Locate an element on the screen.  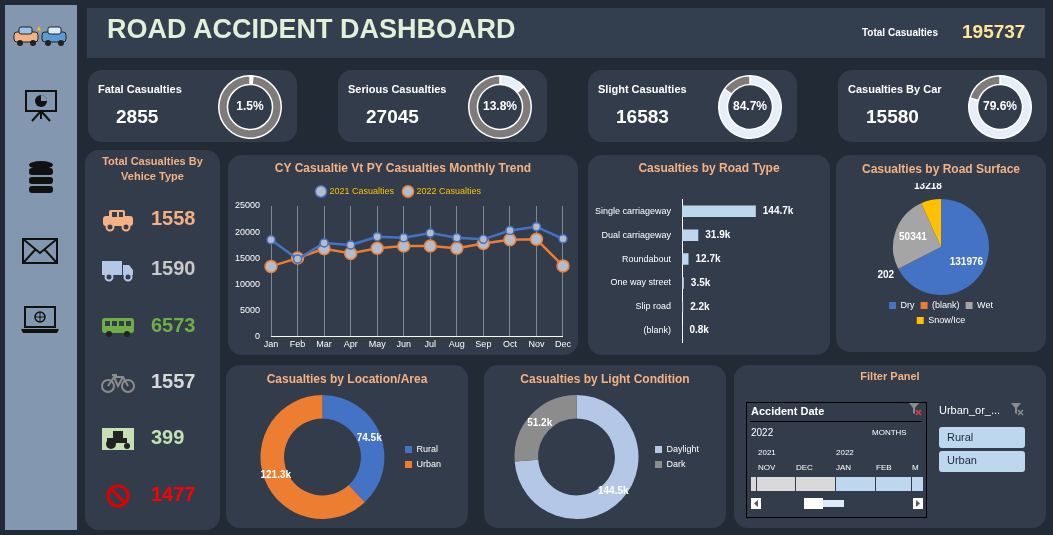
text: DEC is located at coordinates (804, 467).